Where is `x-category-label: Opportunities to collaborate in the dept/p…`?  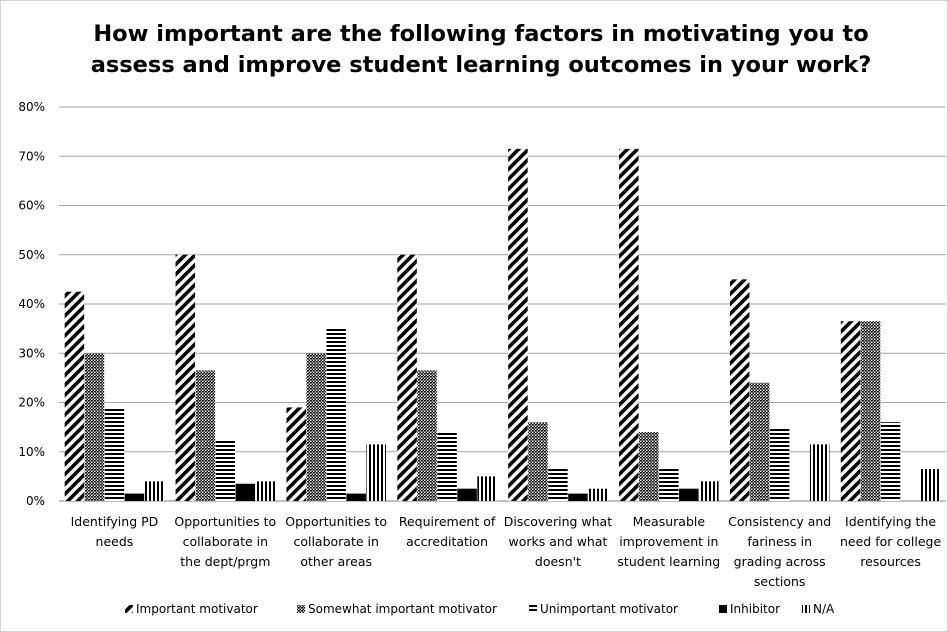
x-category-label: Opportunities to collaborate in the dept/p… is located at coordinates (225, 541).